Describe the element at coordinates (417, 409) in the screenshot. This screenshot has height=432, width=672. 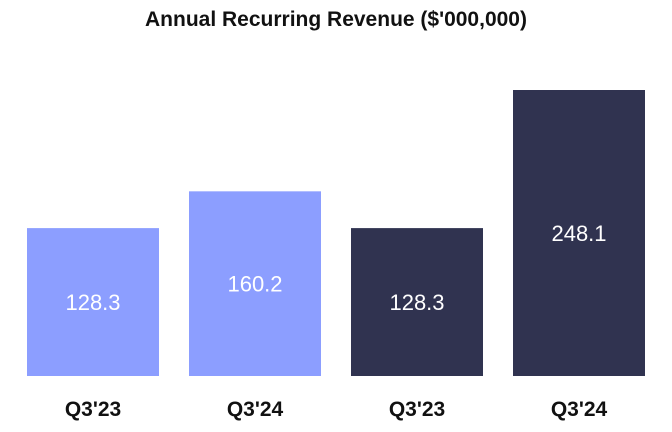
I see `x-tick-label-2: Q3'23` at that location.